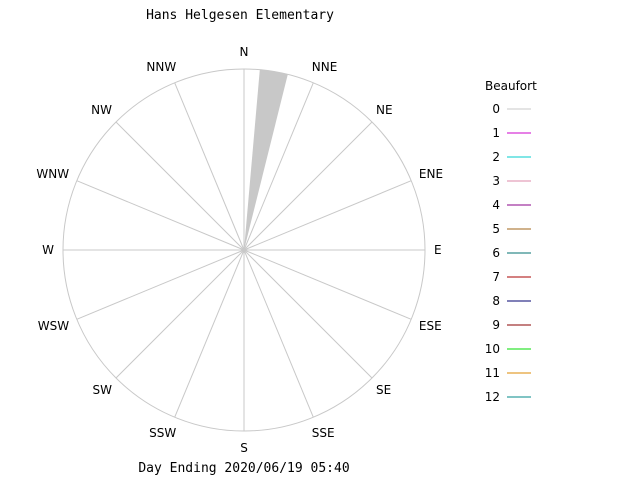 The image size is (640, 480). I want to click on spoke-wsw, so click(160, 284).